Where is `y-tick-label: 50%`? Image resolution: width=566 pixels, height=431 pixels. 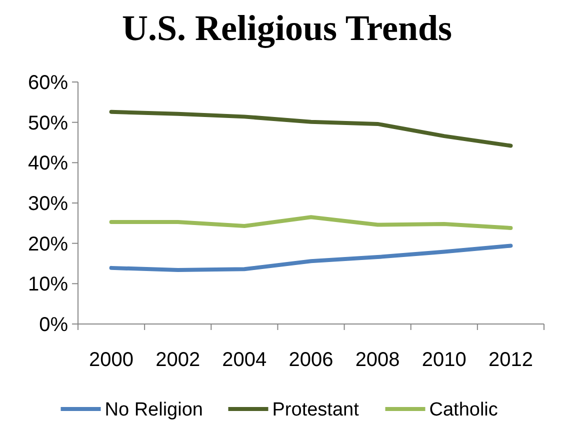 y-tick-label: 50% is located at coordinates (48, 123).